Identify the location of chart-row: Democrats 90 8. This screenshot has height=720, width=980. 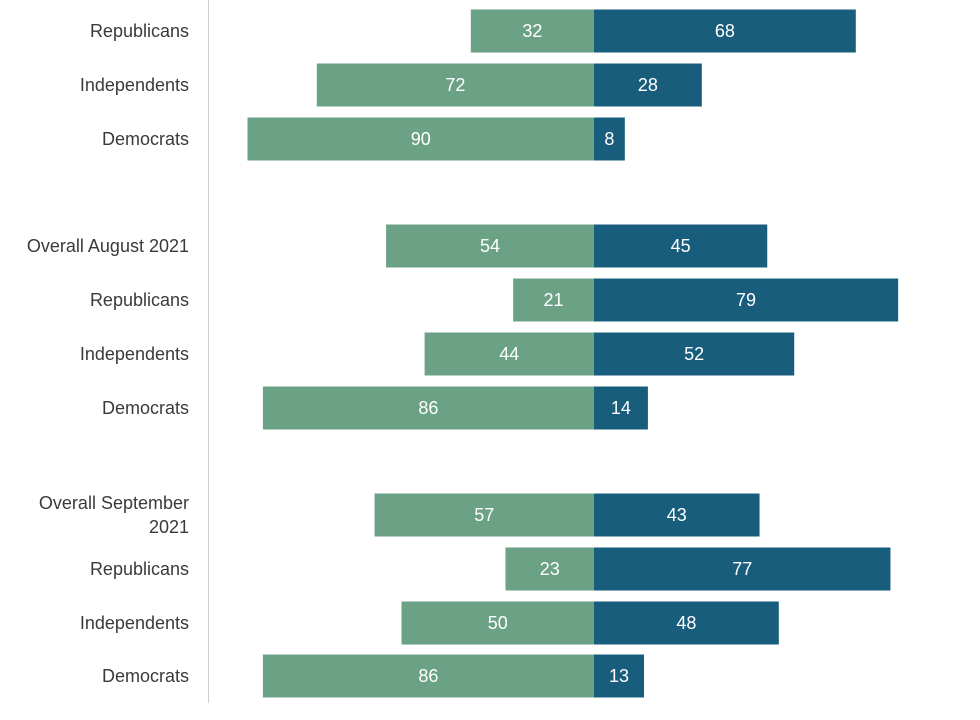
(363, 139).